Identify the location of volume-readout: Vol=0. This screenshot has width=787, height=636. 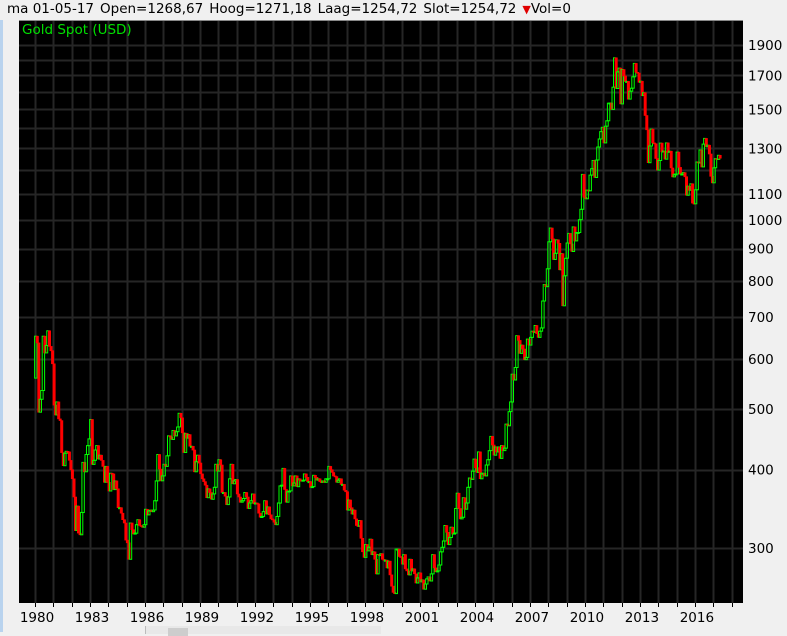
(550, 9).